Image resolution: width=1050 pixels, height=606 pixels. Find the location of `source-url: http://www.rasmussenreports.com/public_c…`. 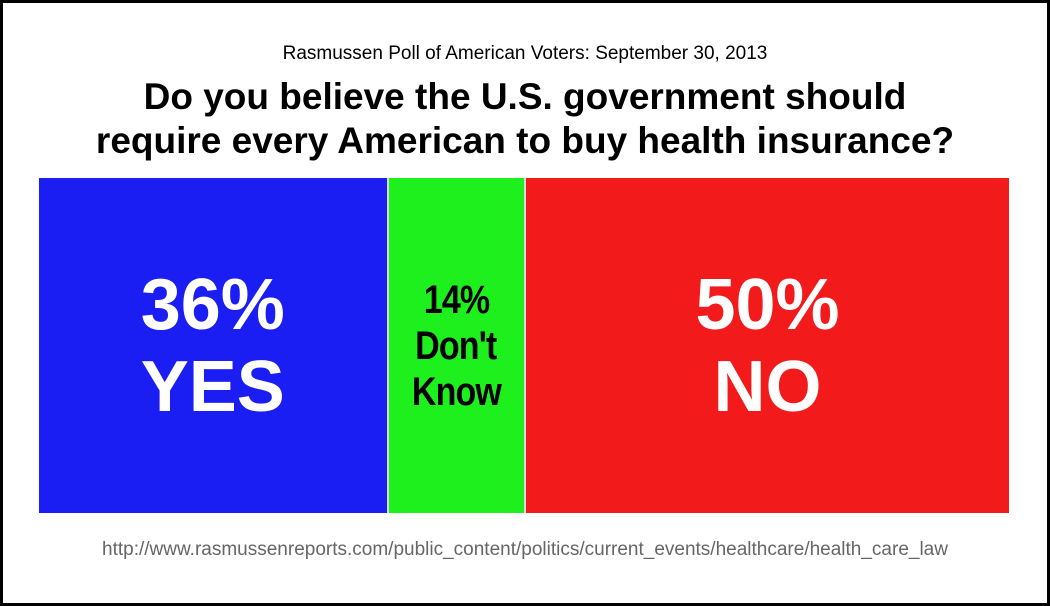

source-url: http://www.rasmussenreports.com/public_c… is located at coordinates (525, 549).